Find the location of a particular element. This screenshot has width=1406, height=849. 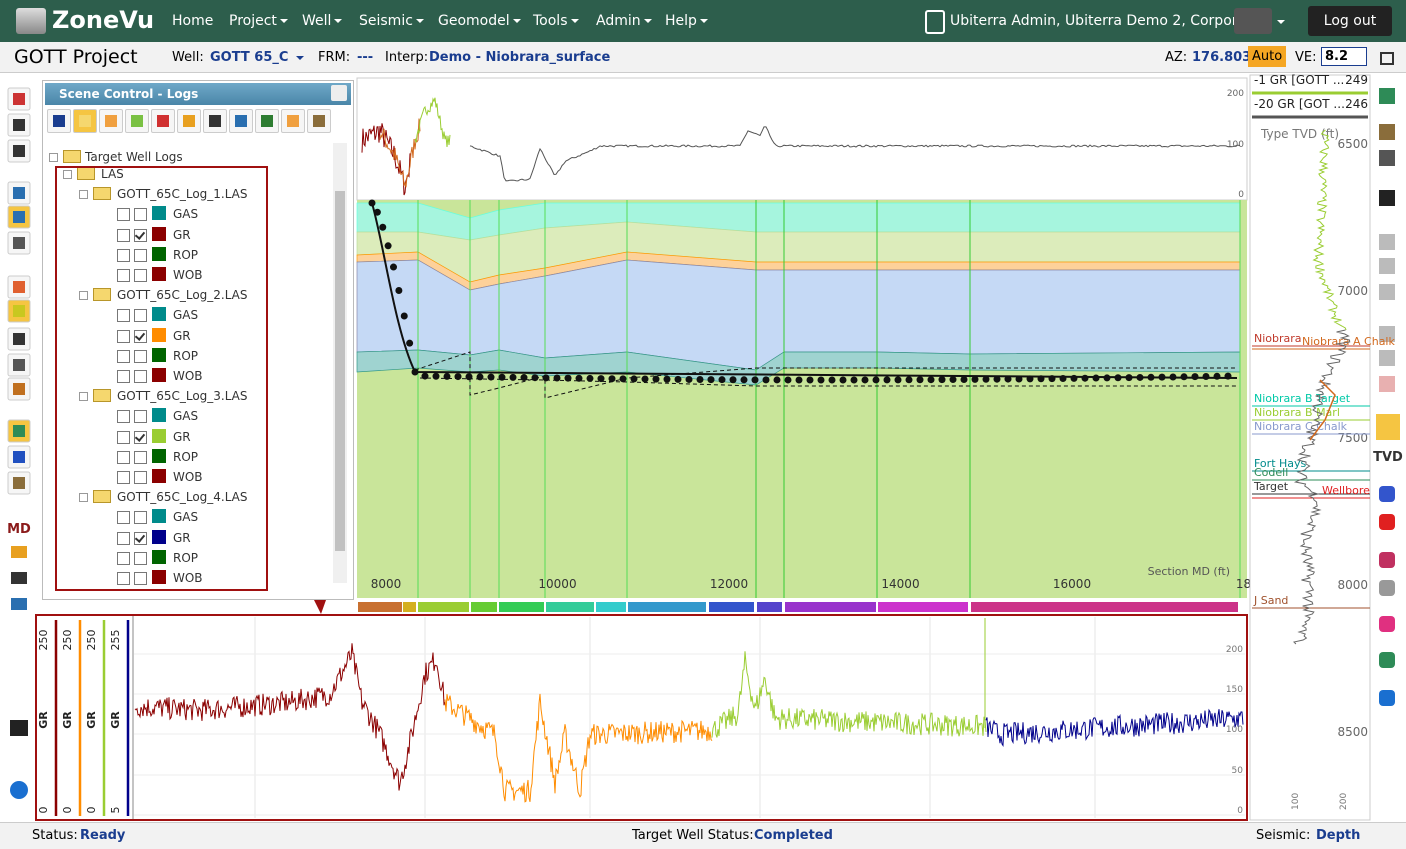

tvd-button: TVD is located at coordinates (1388, 457).